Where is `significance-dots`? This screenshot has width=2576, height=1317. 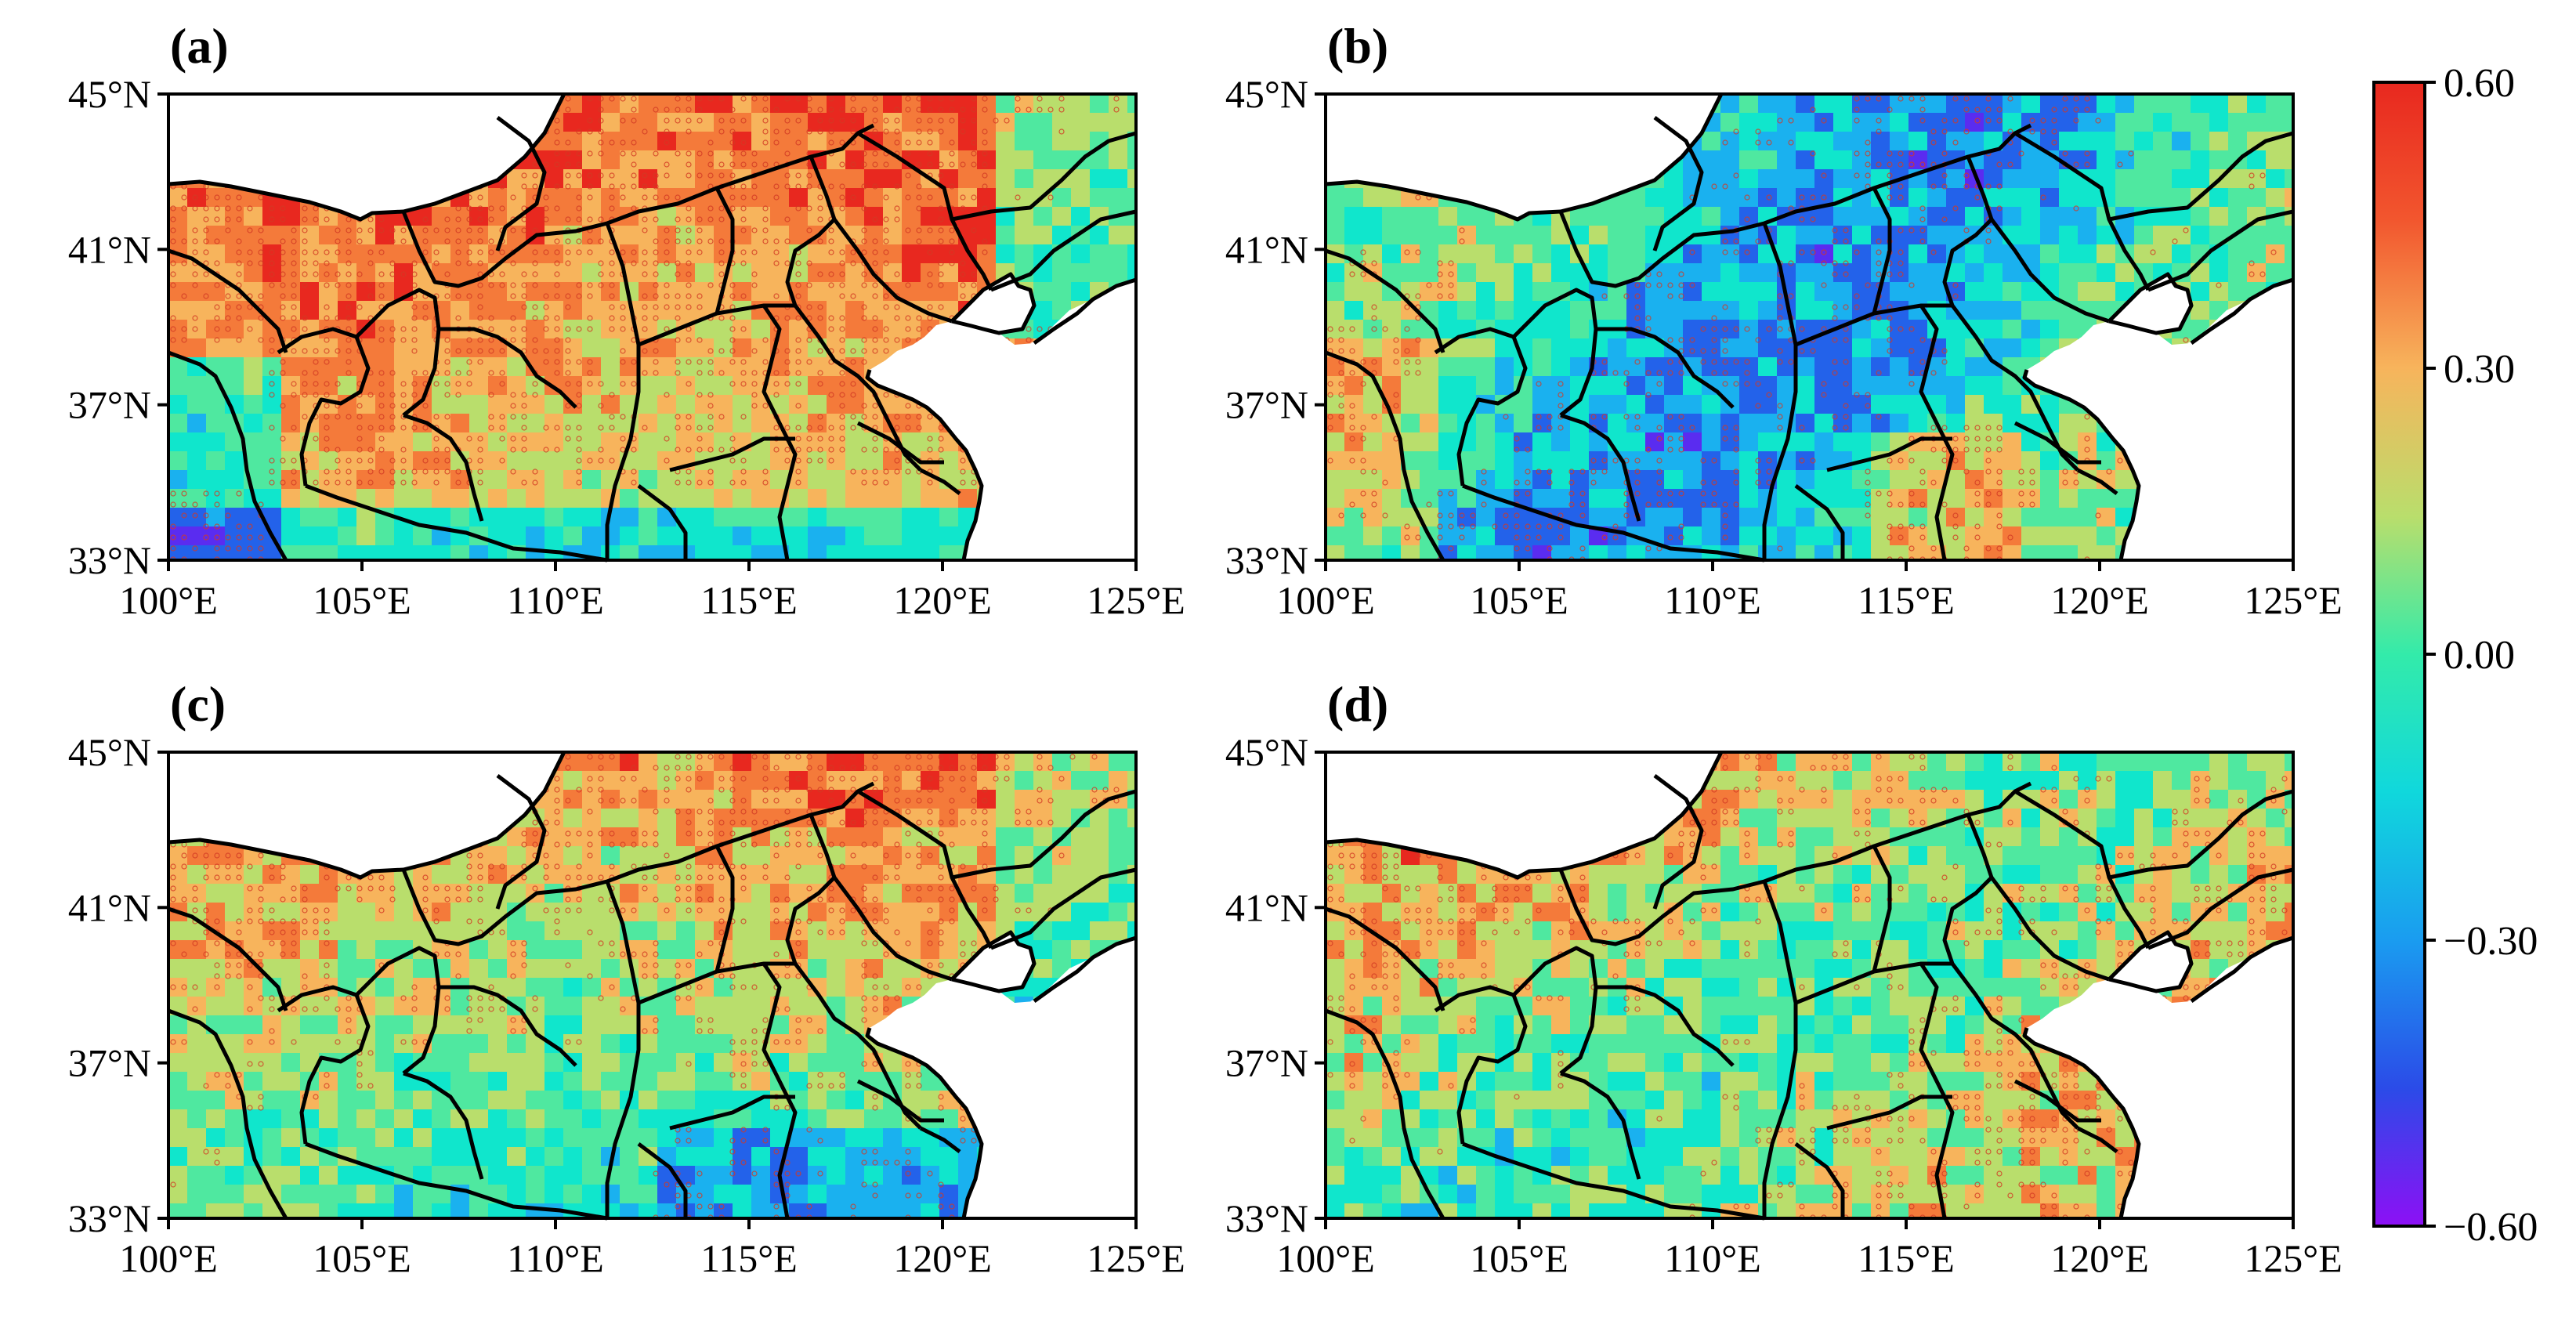
significance-dots is located at coordinates (651, 328).